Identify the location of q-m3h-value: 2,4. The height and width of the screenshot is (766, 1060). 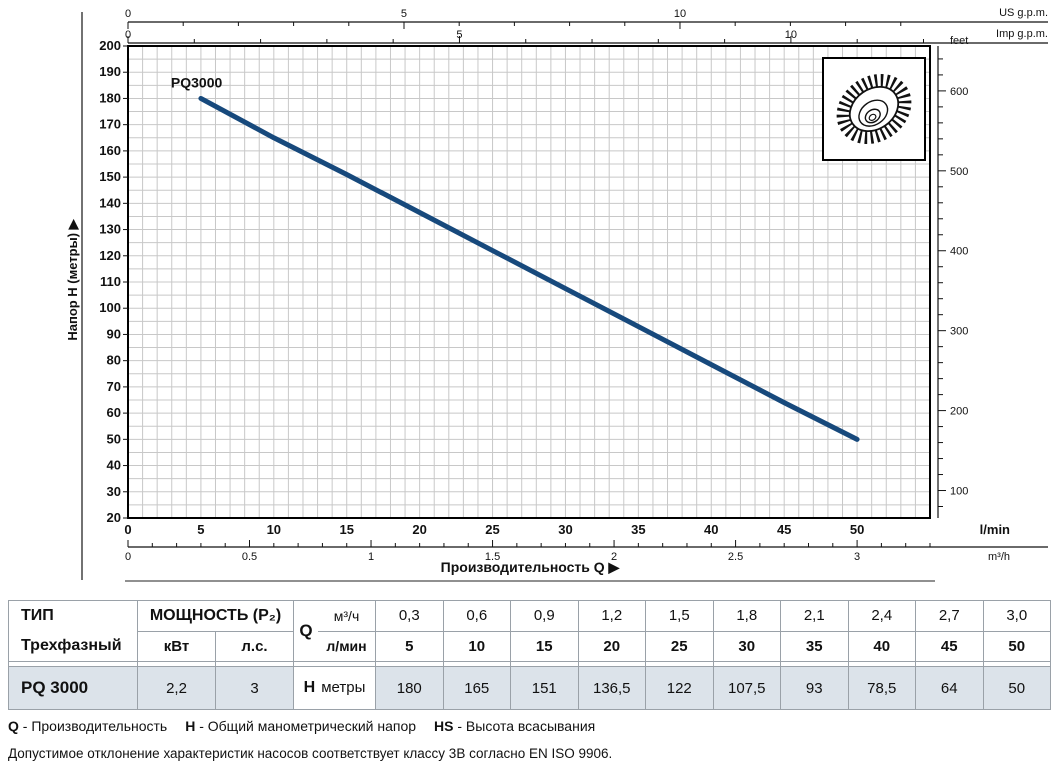
(882, 616).